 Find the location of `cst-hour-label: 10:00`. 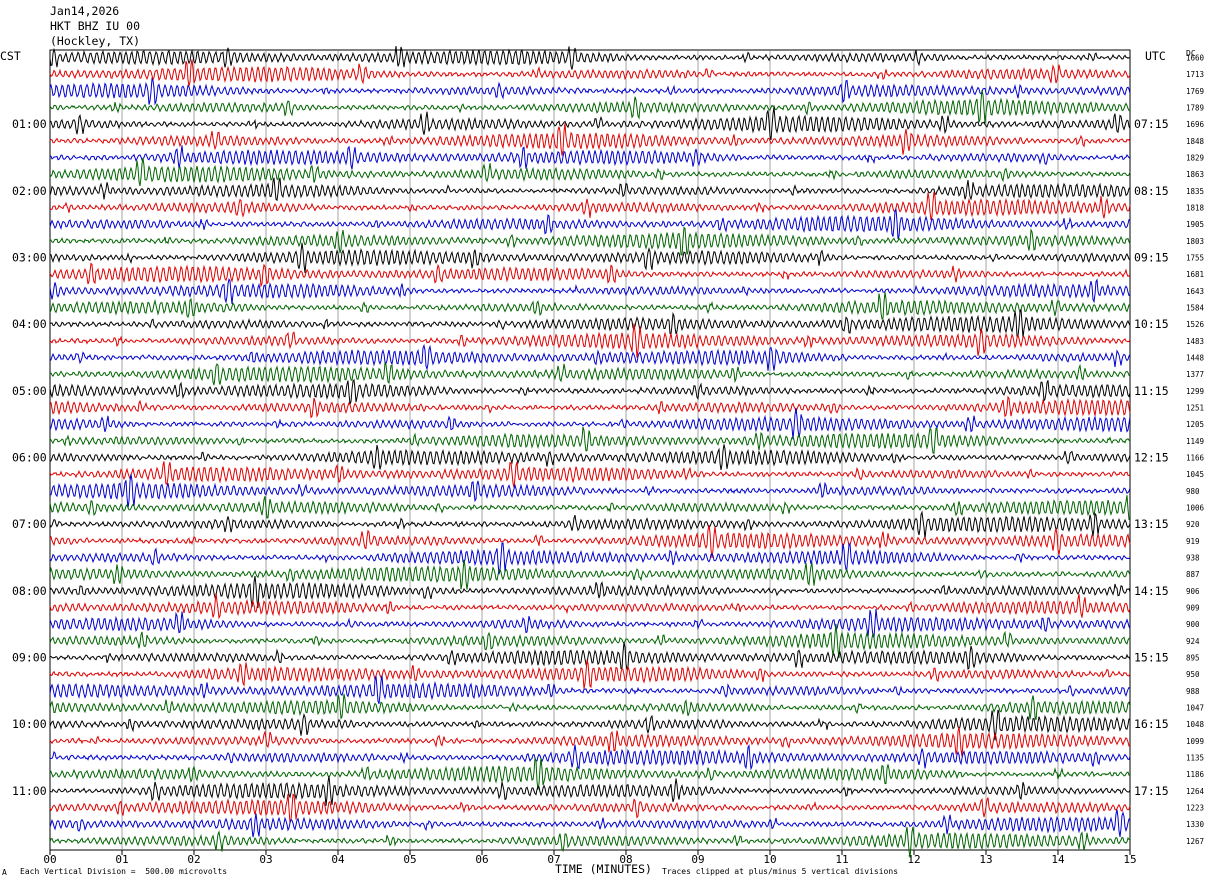

cst-hour-label: 10:00 is located at coordinates (29, 724).